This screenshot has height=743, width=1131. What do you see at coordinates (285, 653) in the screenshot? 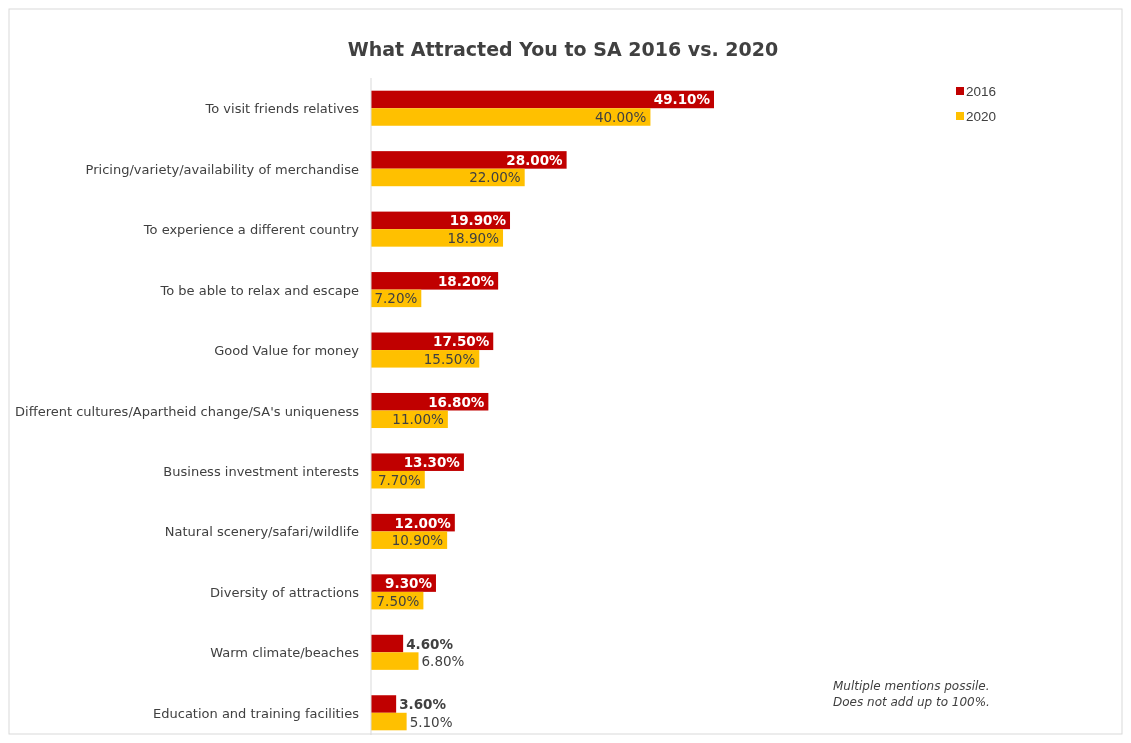
I see `y-tick-label: Warm climate/beaches` at bounding box center [285, 653].